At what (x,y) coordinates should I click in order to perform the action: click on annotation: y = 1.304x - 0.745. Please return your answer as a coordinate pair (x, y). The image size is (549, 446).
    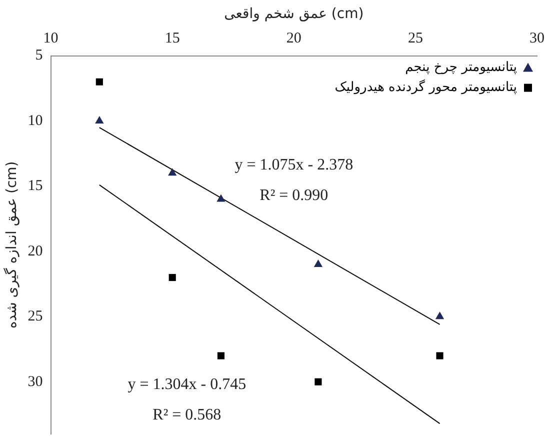
    Looking at the image, I should click on (187, 385).